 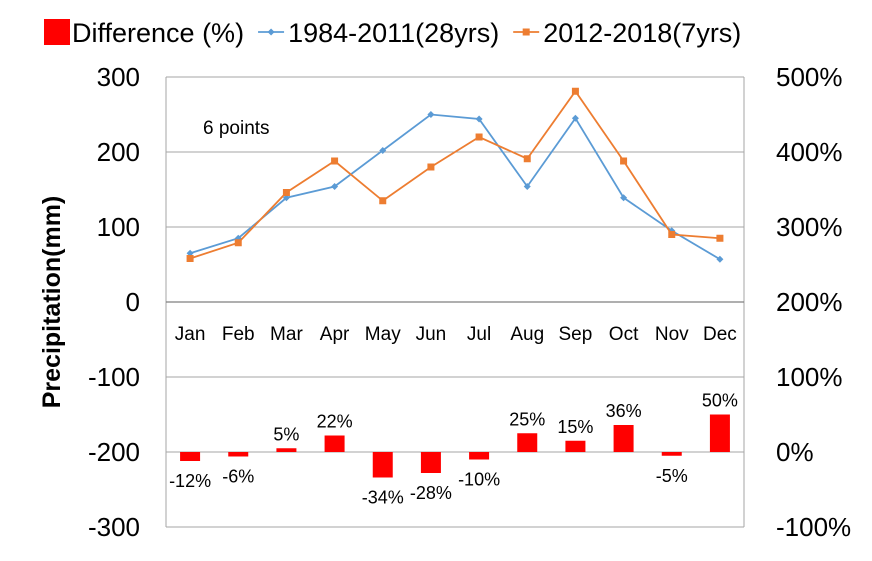 What do you see at coordinates (624, 411) in the screenshot?
I see `bar-data-label: 36%` at bounding box center [624, 411].